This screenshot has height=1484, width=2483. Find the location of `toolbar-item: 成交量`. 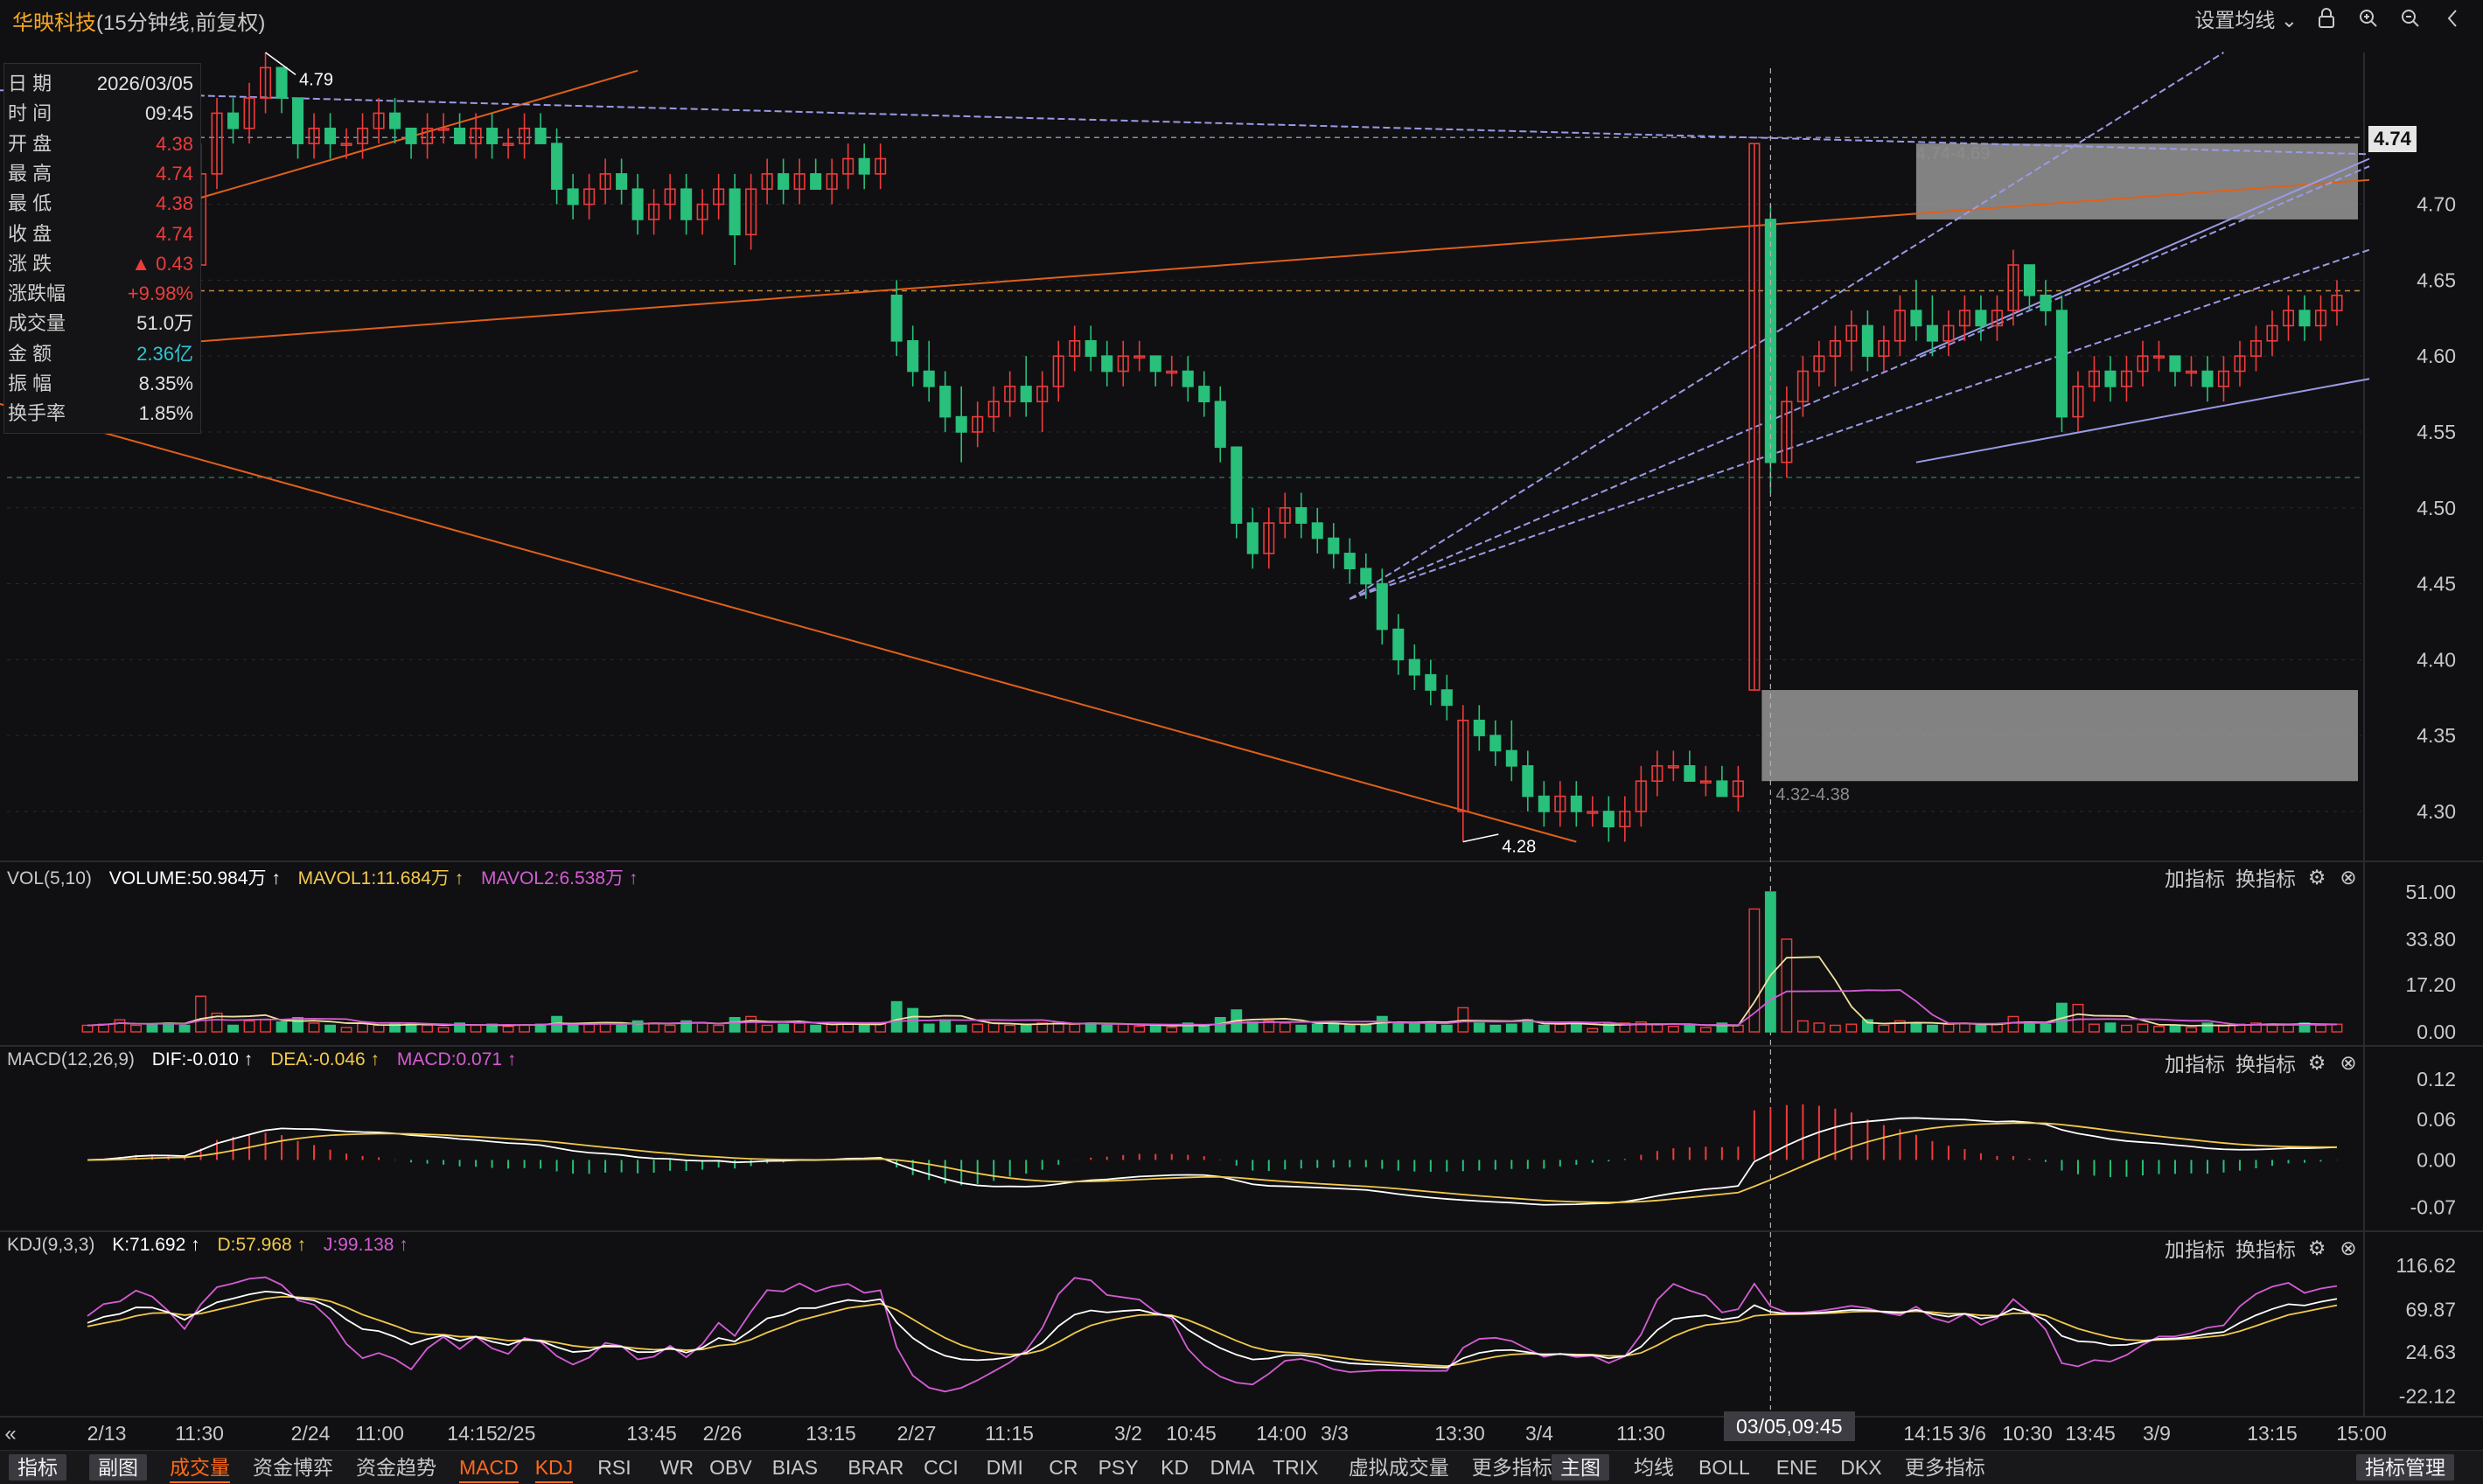

toolbar-item: 成交量 is located at coordinates (200, 1469).